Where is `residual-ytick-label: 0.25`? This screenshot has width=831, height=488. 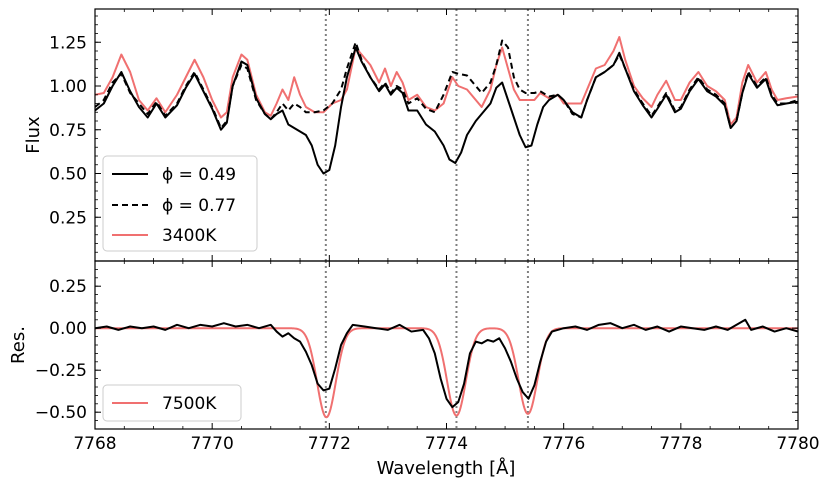 residual-ytick-label: 0.25 is located at coordinates (68, 287).